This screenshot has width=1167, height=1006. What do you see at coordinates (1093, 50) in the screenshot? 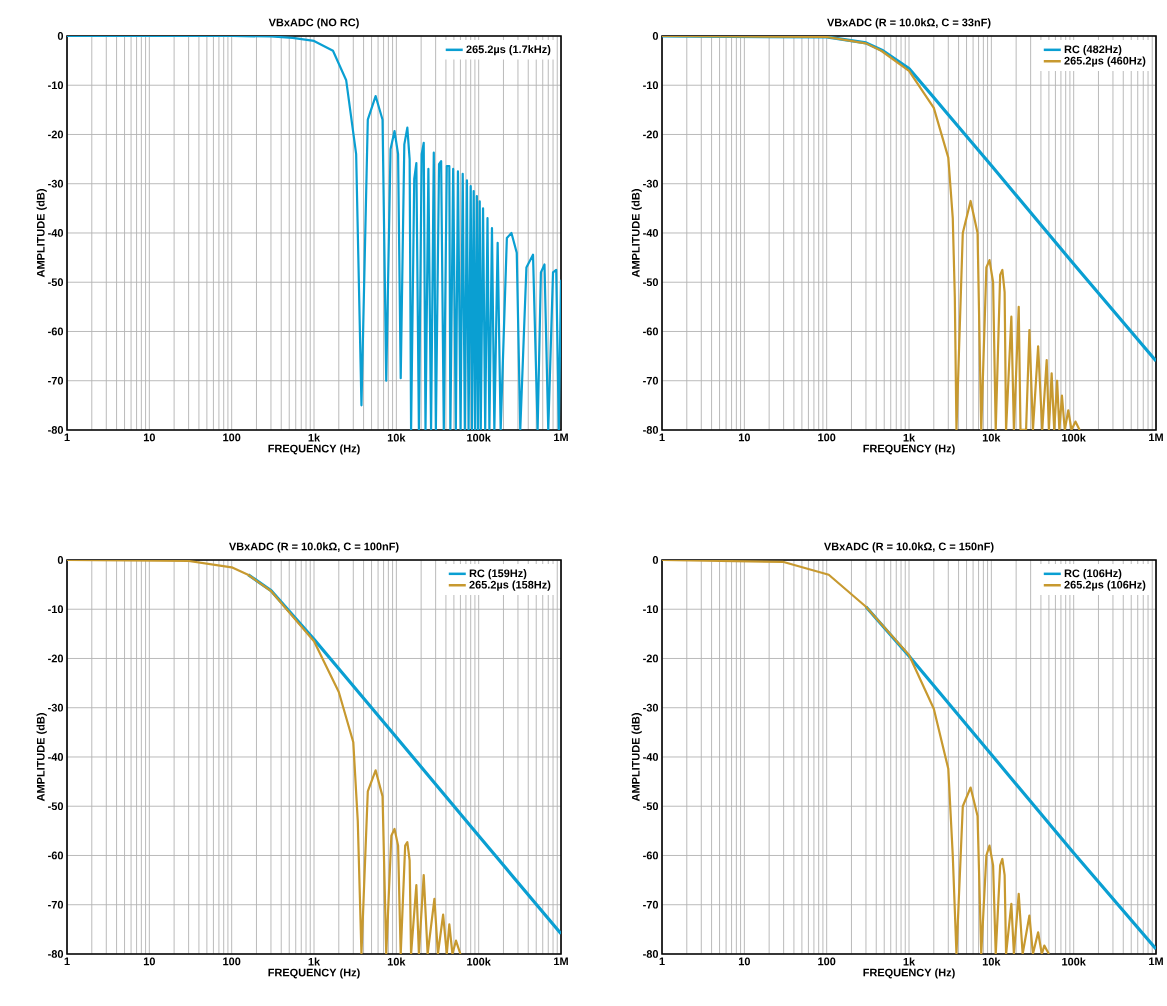
I see `legend-label: RC (482Hz)` at bounding box center [1093, 50].